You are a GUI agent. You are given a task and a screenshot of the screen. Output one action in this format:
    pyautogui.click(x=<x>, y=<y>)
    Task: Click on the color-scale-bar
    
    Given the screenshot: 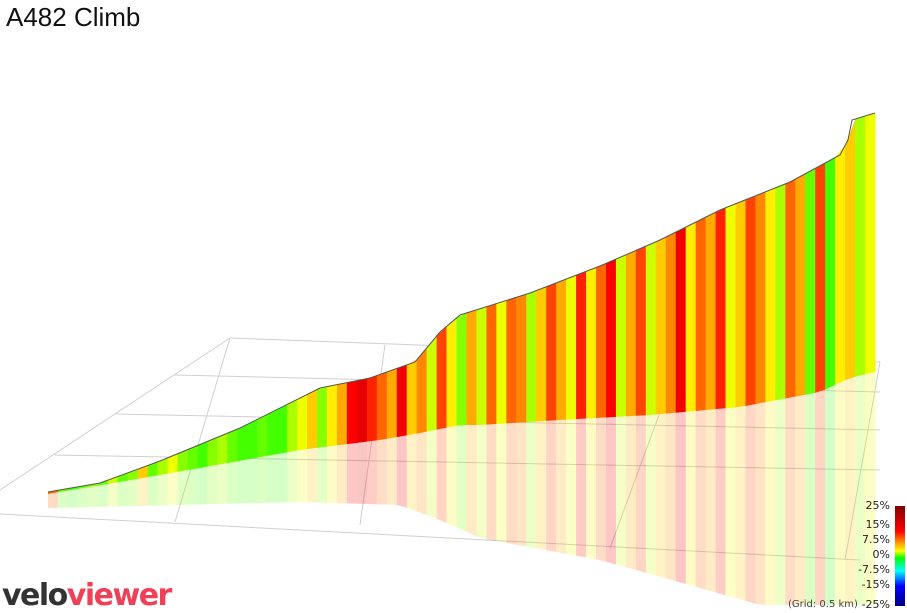 What is the action you would take?
    pyautogui.click(x=900, y=556)
    